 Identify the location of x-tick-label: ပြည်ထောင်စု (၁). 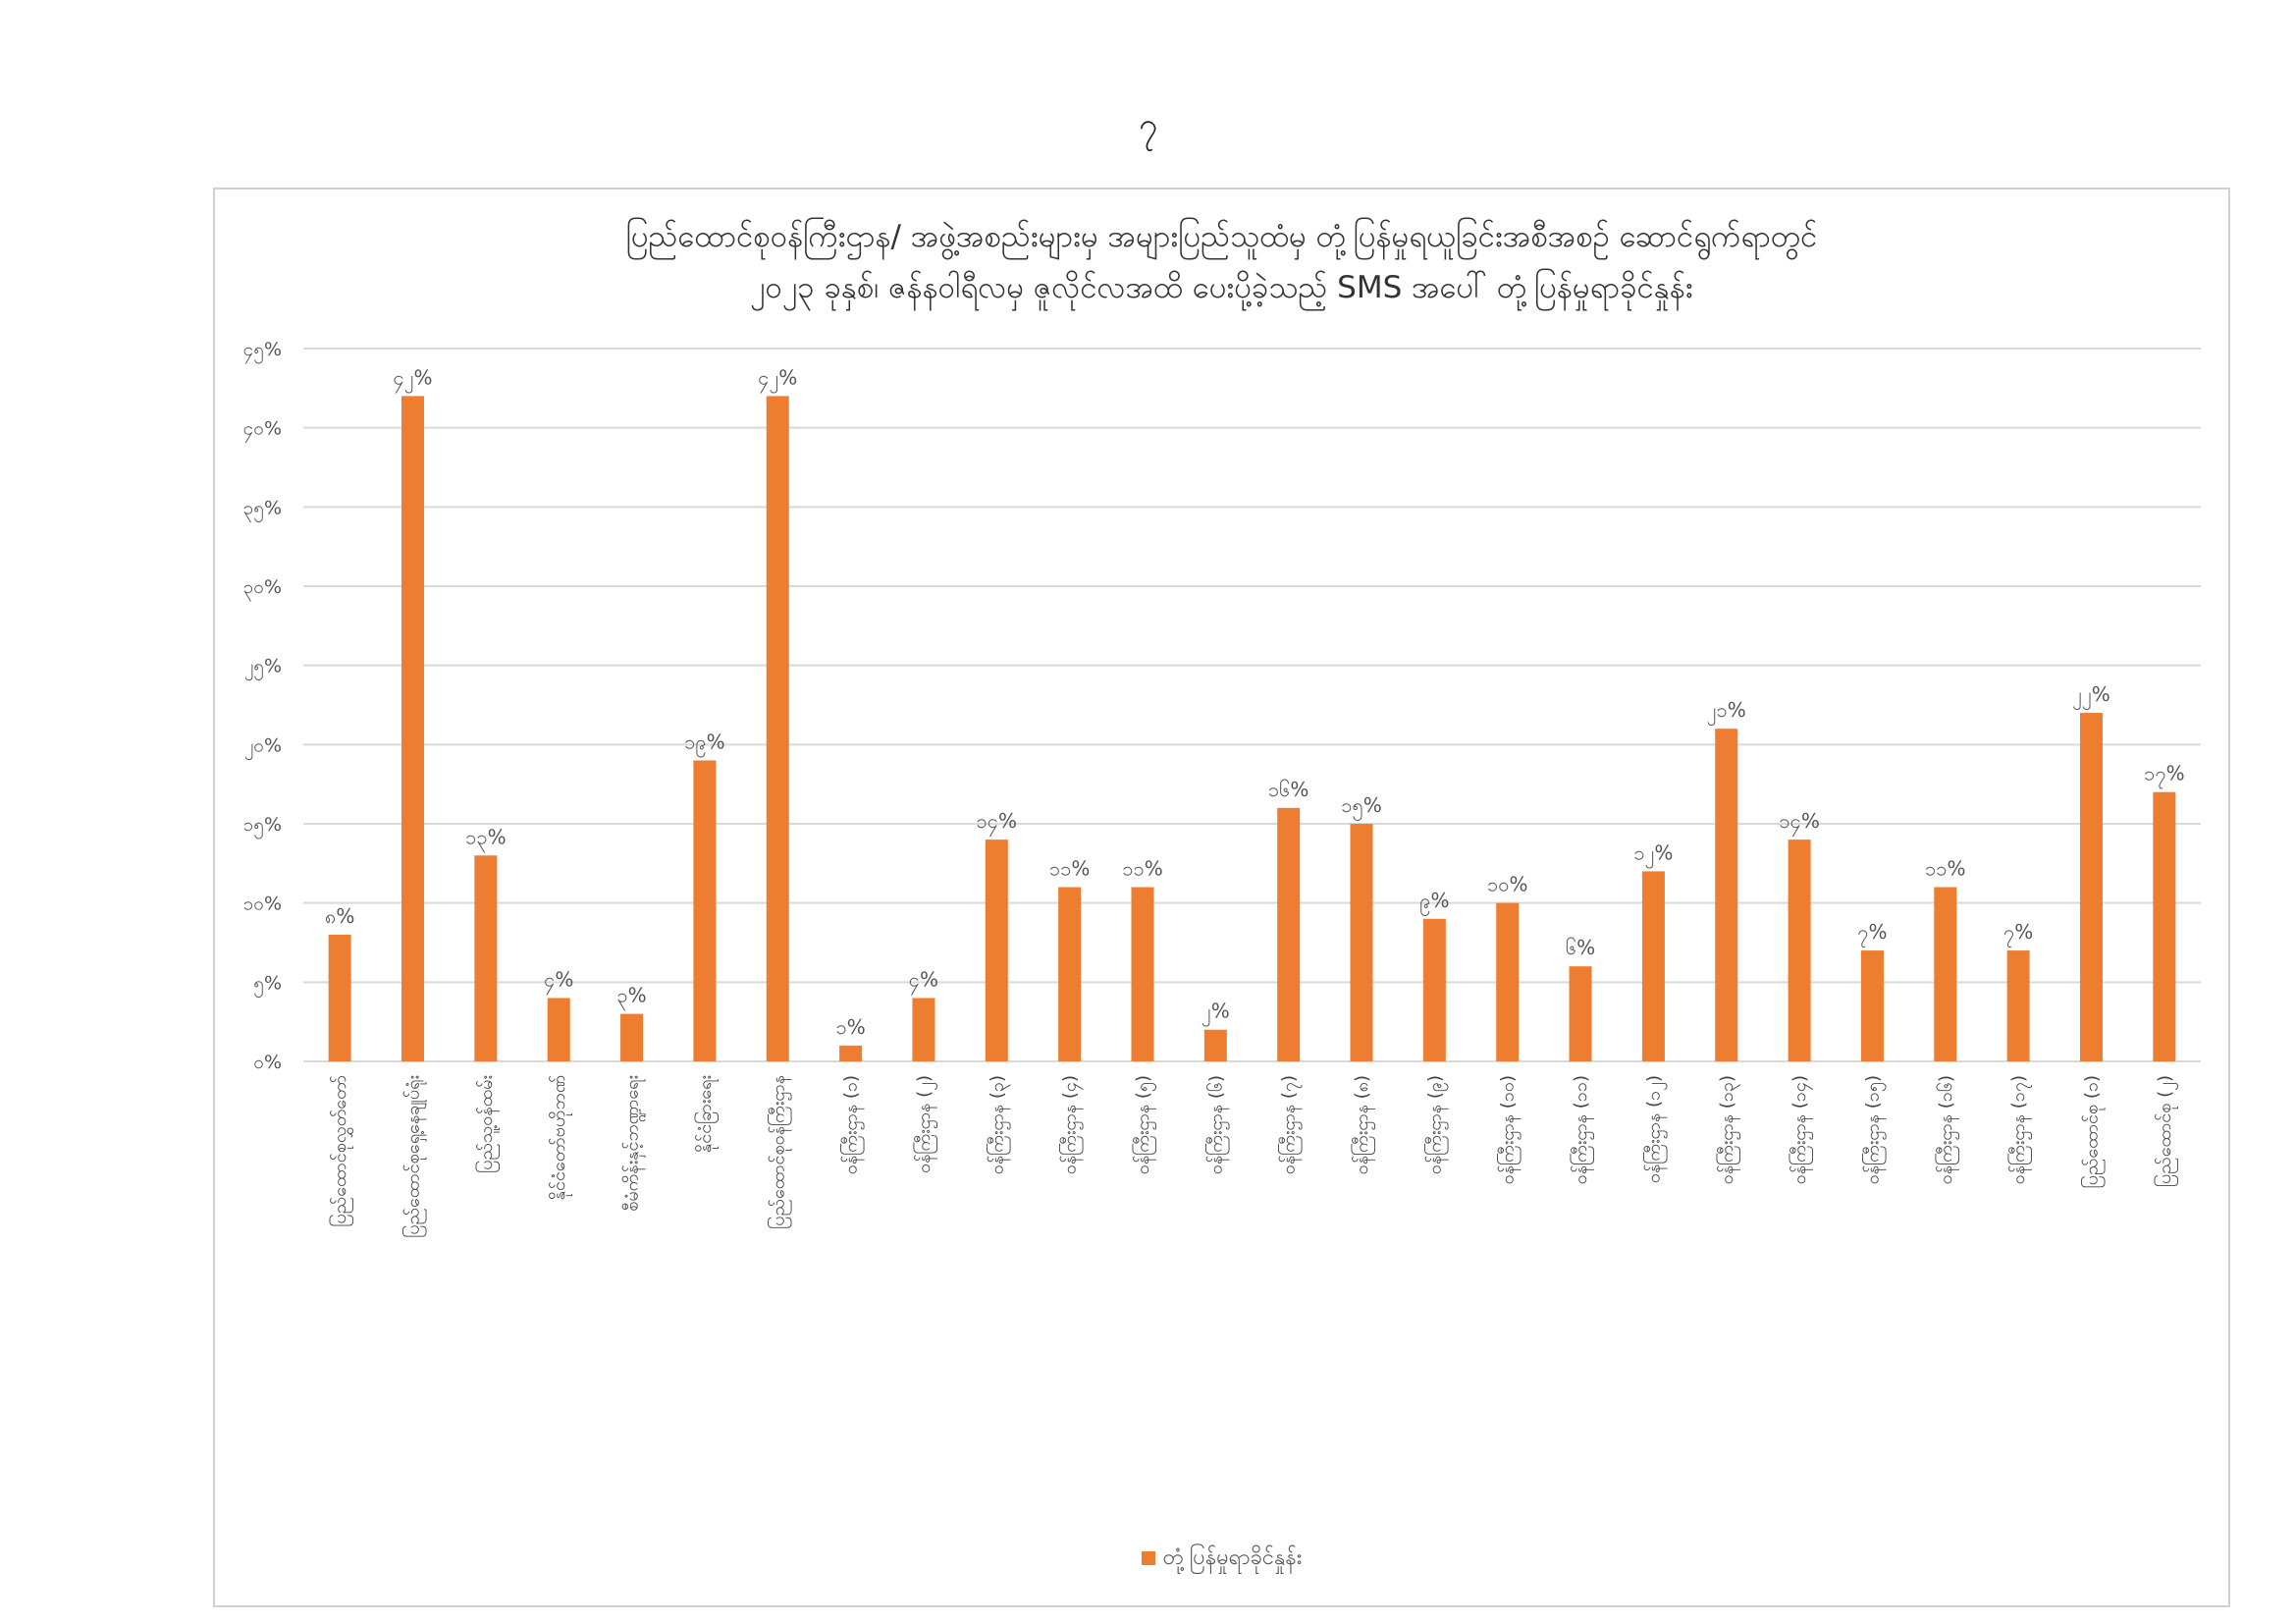
(2092, 1131).